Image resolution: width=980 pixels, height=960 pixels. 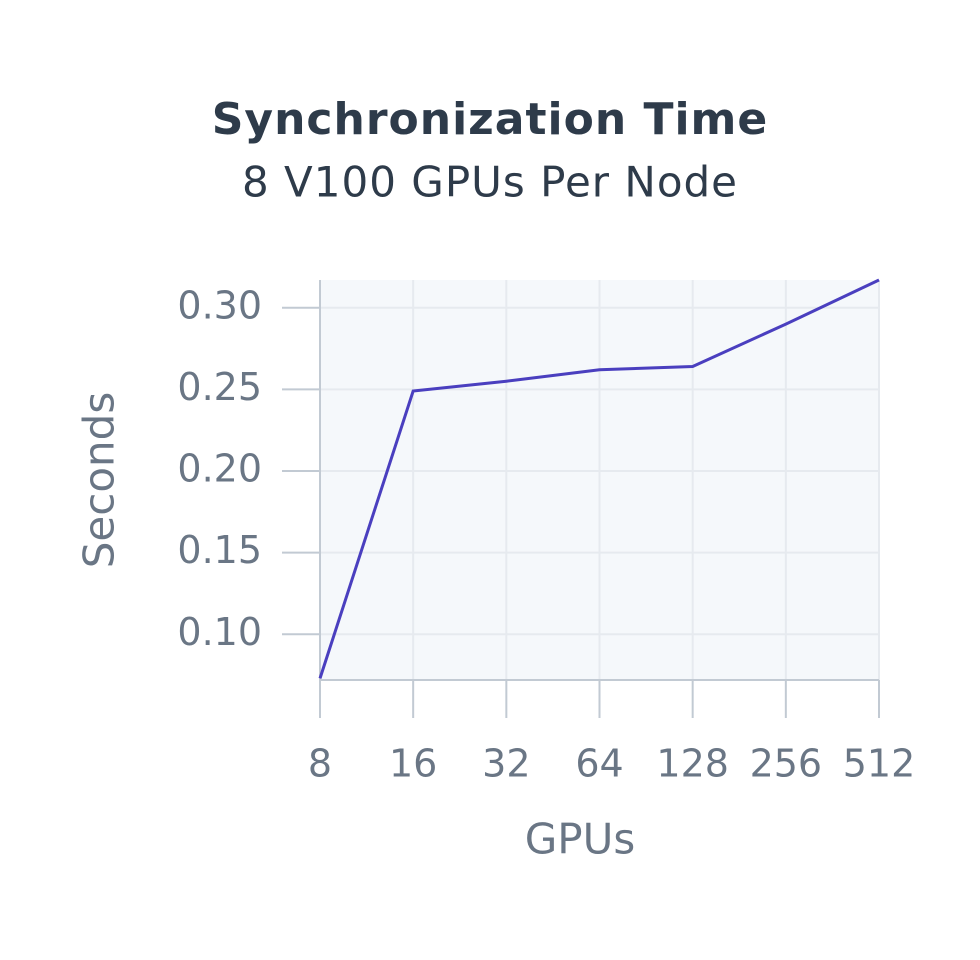 What do you see at coordinates (599, 764) in the screenshot?
I see `x-tick-label: 64` at bounding box center [599, 764].